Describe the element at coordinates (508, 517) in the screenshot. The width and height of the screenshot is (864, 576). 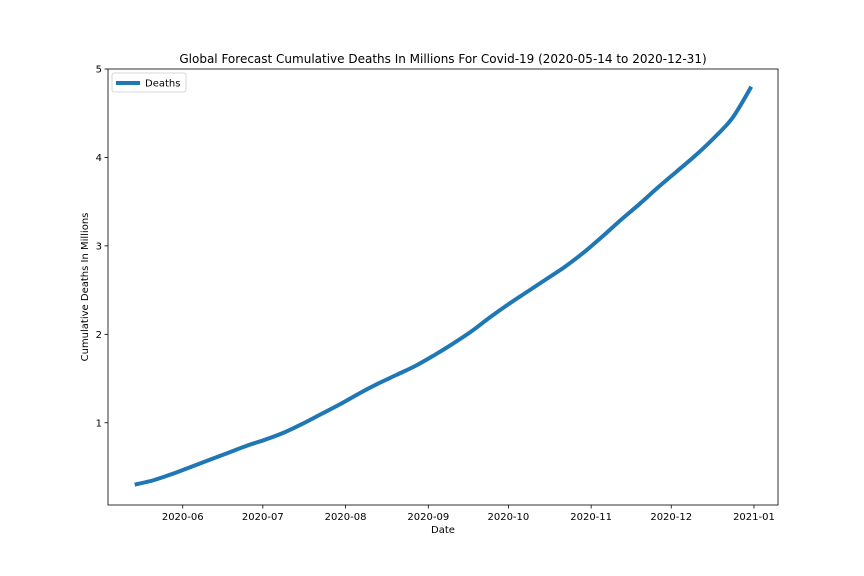
I see `x-tick-label: 2020-10` at that location.